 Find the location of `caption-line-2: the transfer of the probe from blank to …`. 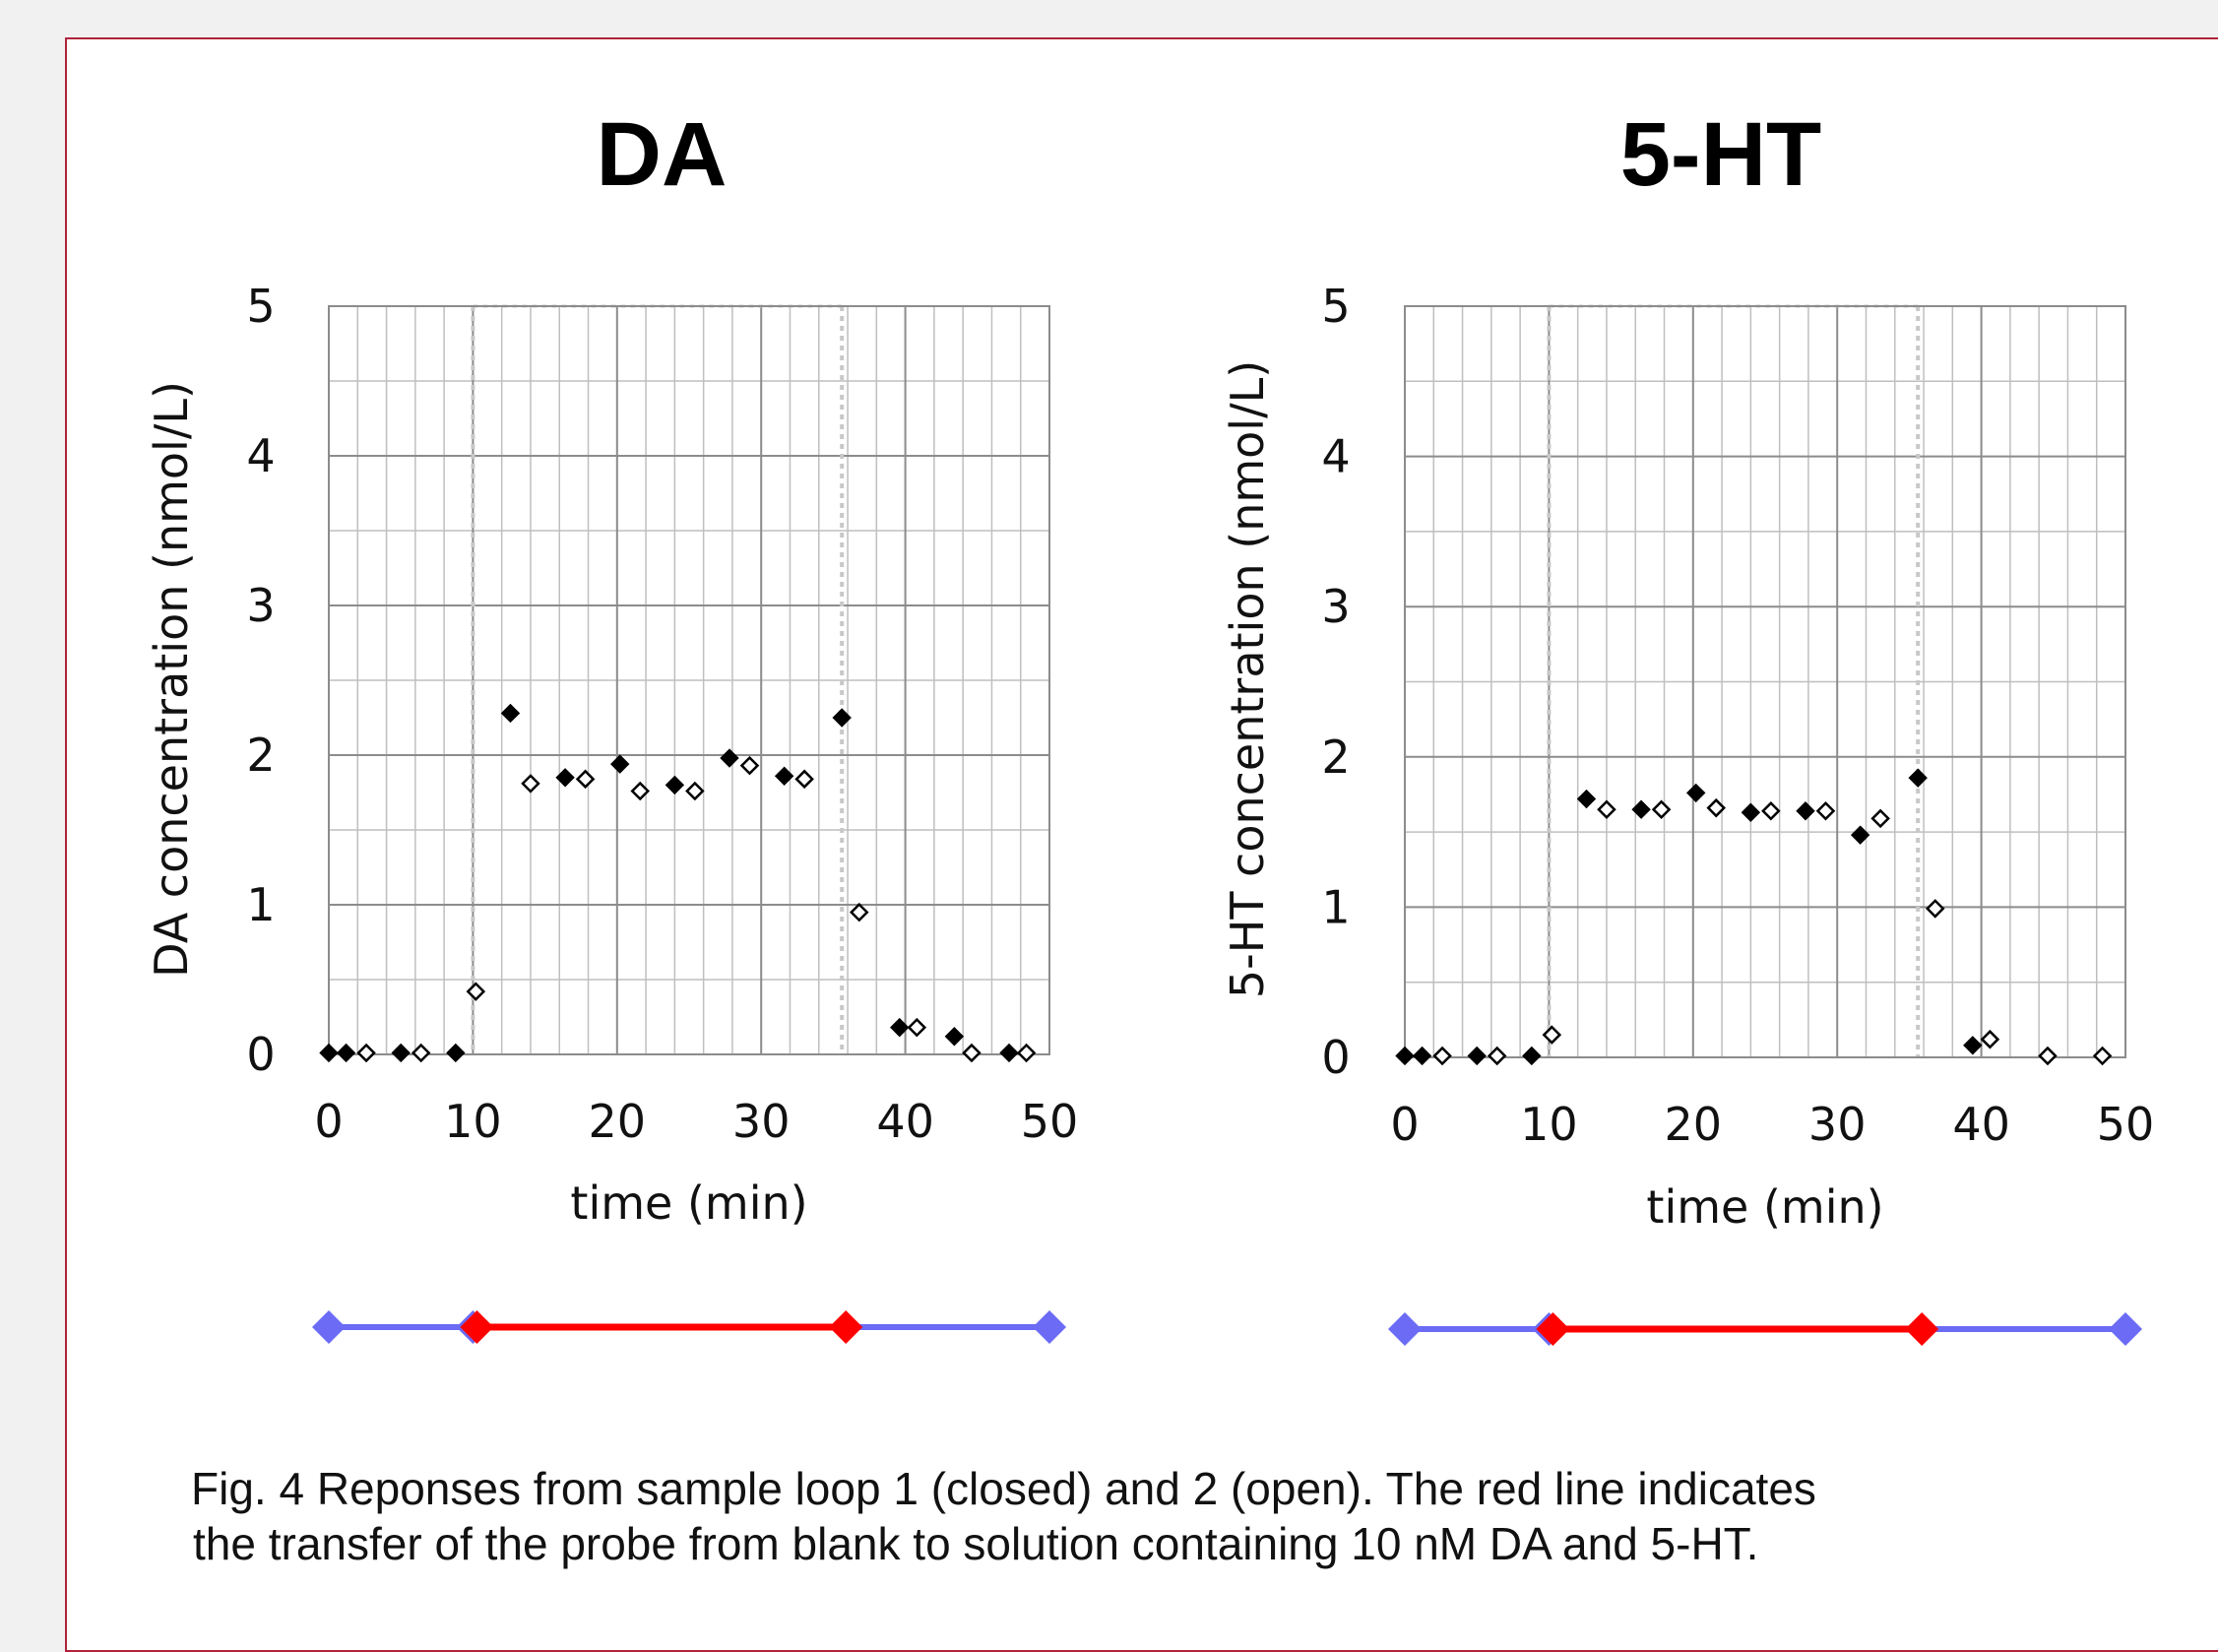

caption-line-2: the transfer of the probe from blank to … is located at coordinates (976, 1543).